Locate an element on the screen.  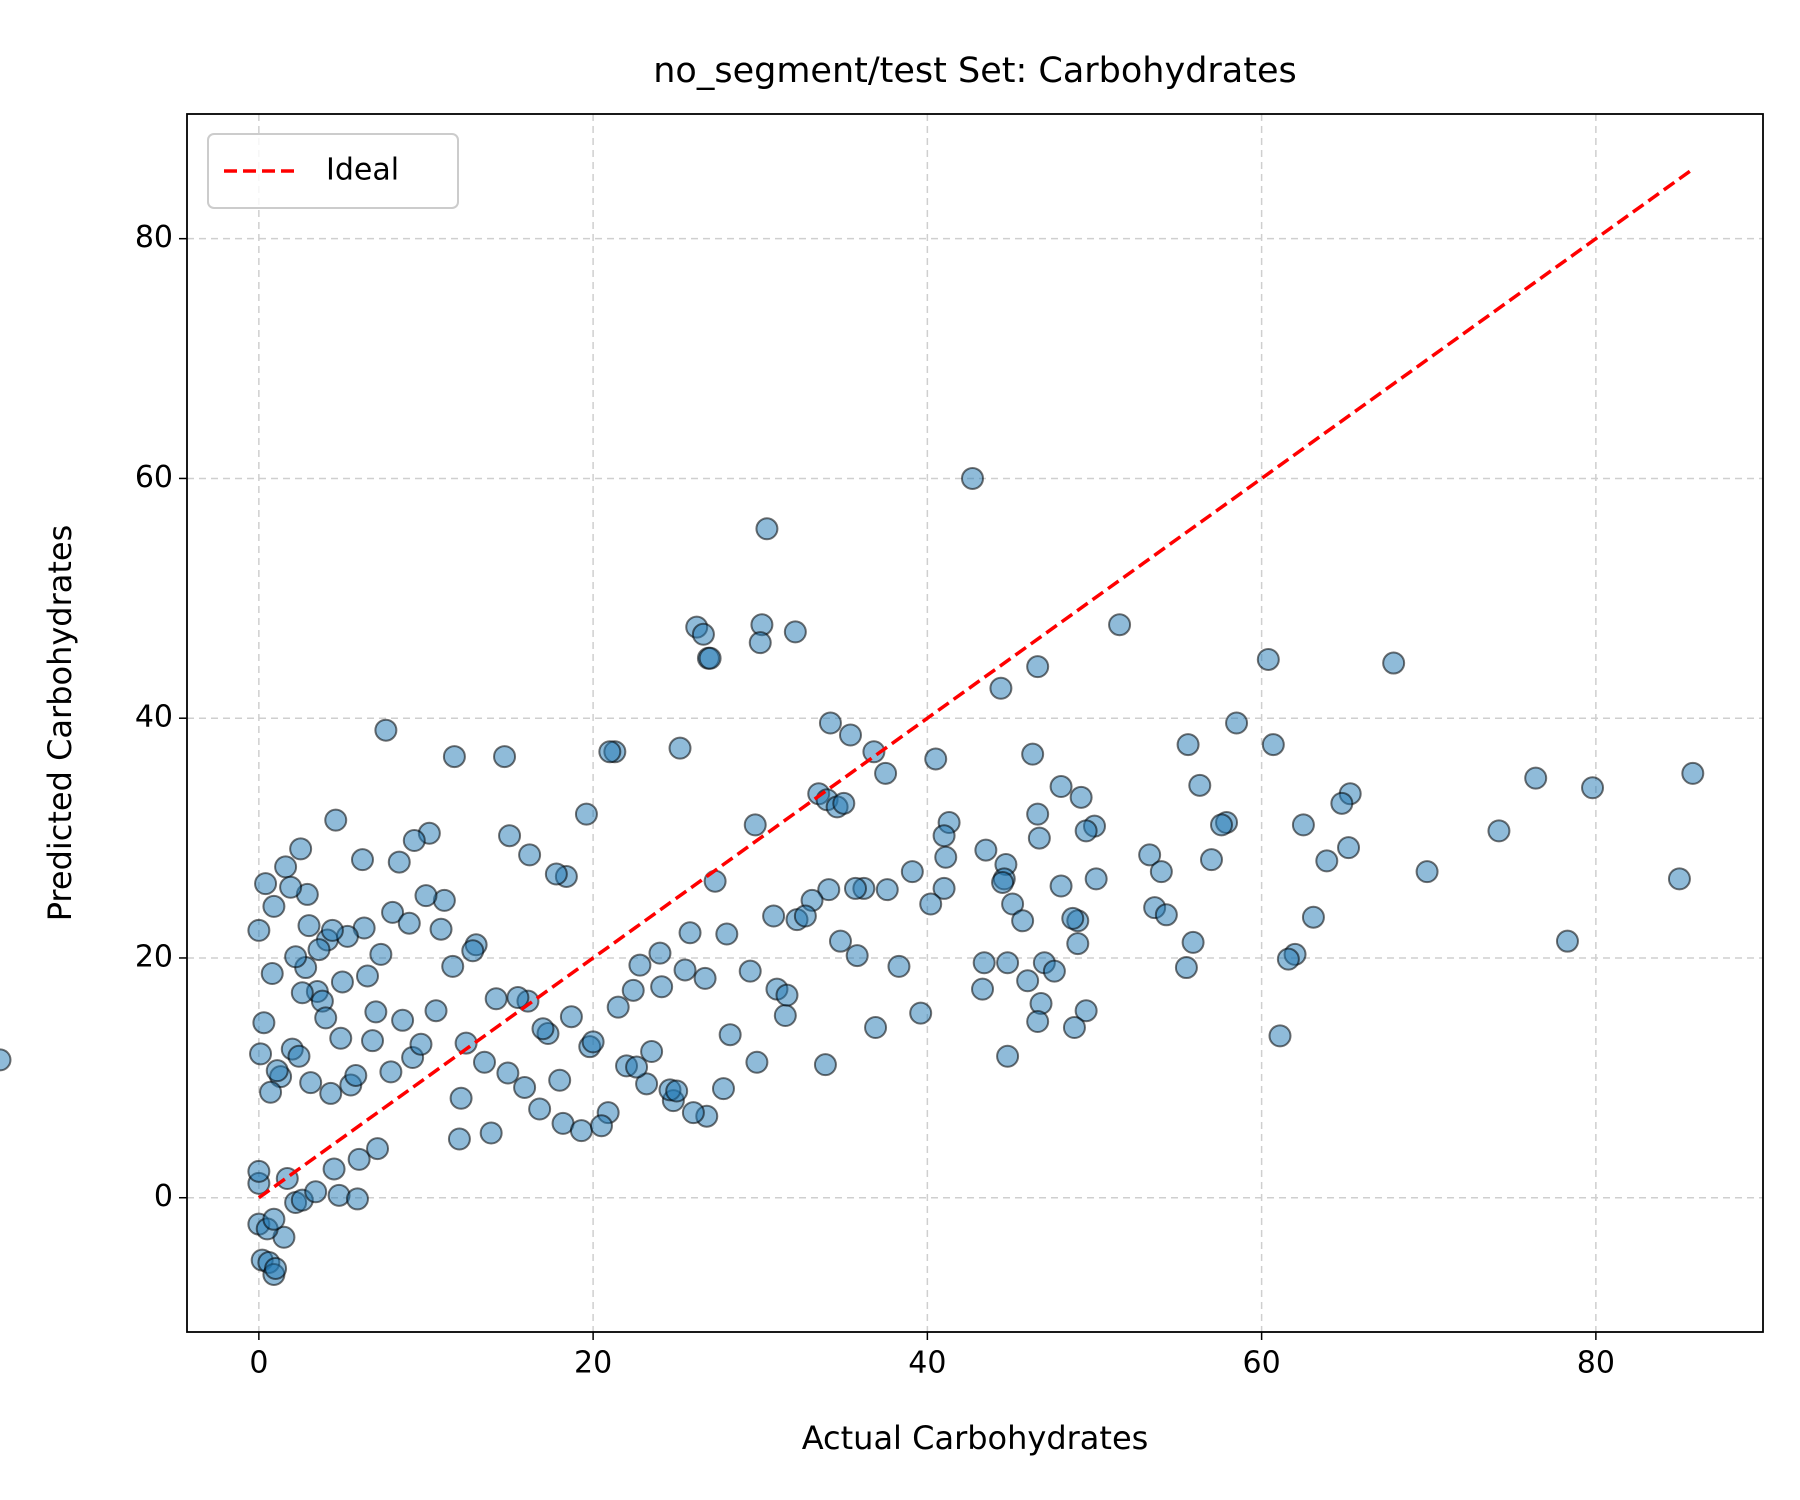
x-tick-label: 60 is located at coordinates (1262, 1363).